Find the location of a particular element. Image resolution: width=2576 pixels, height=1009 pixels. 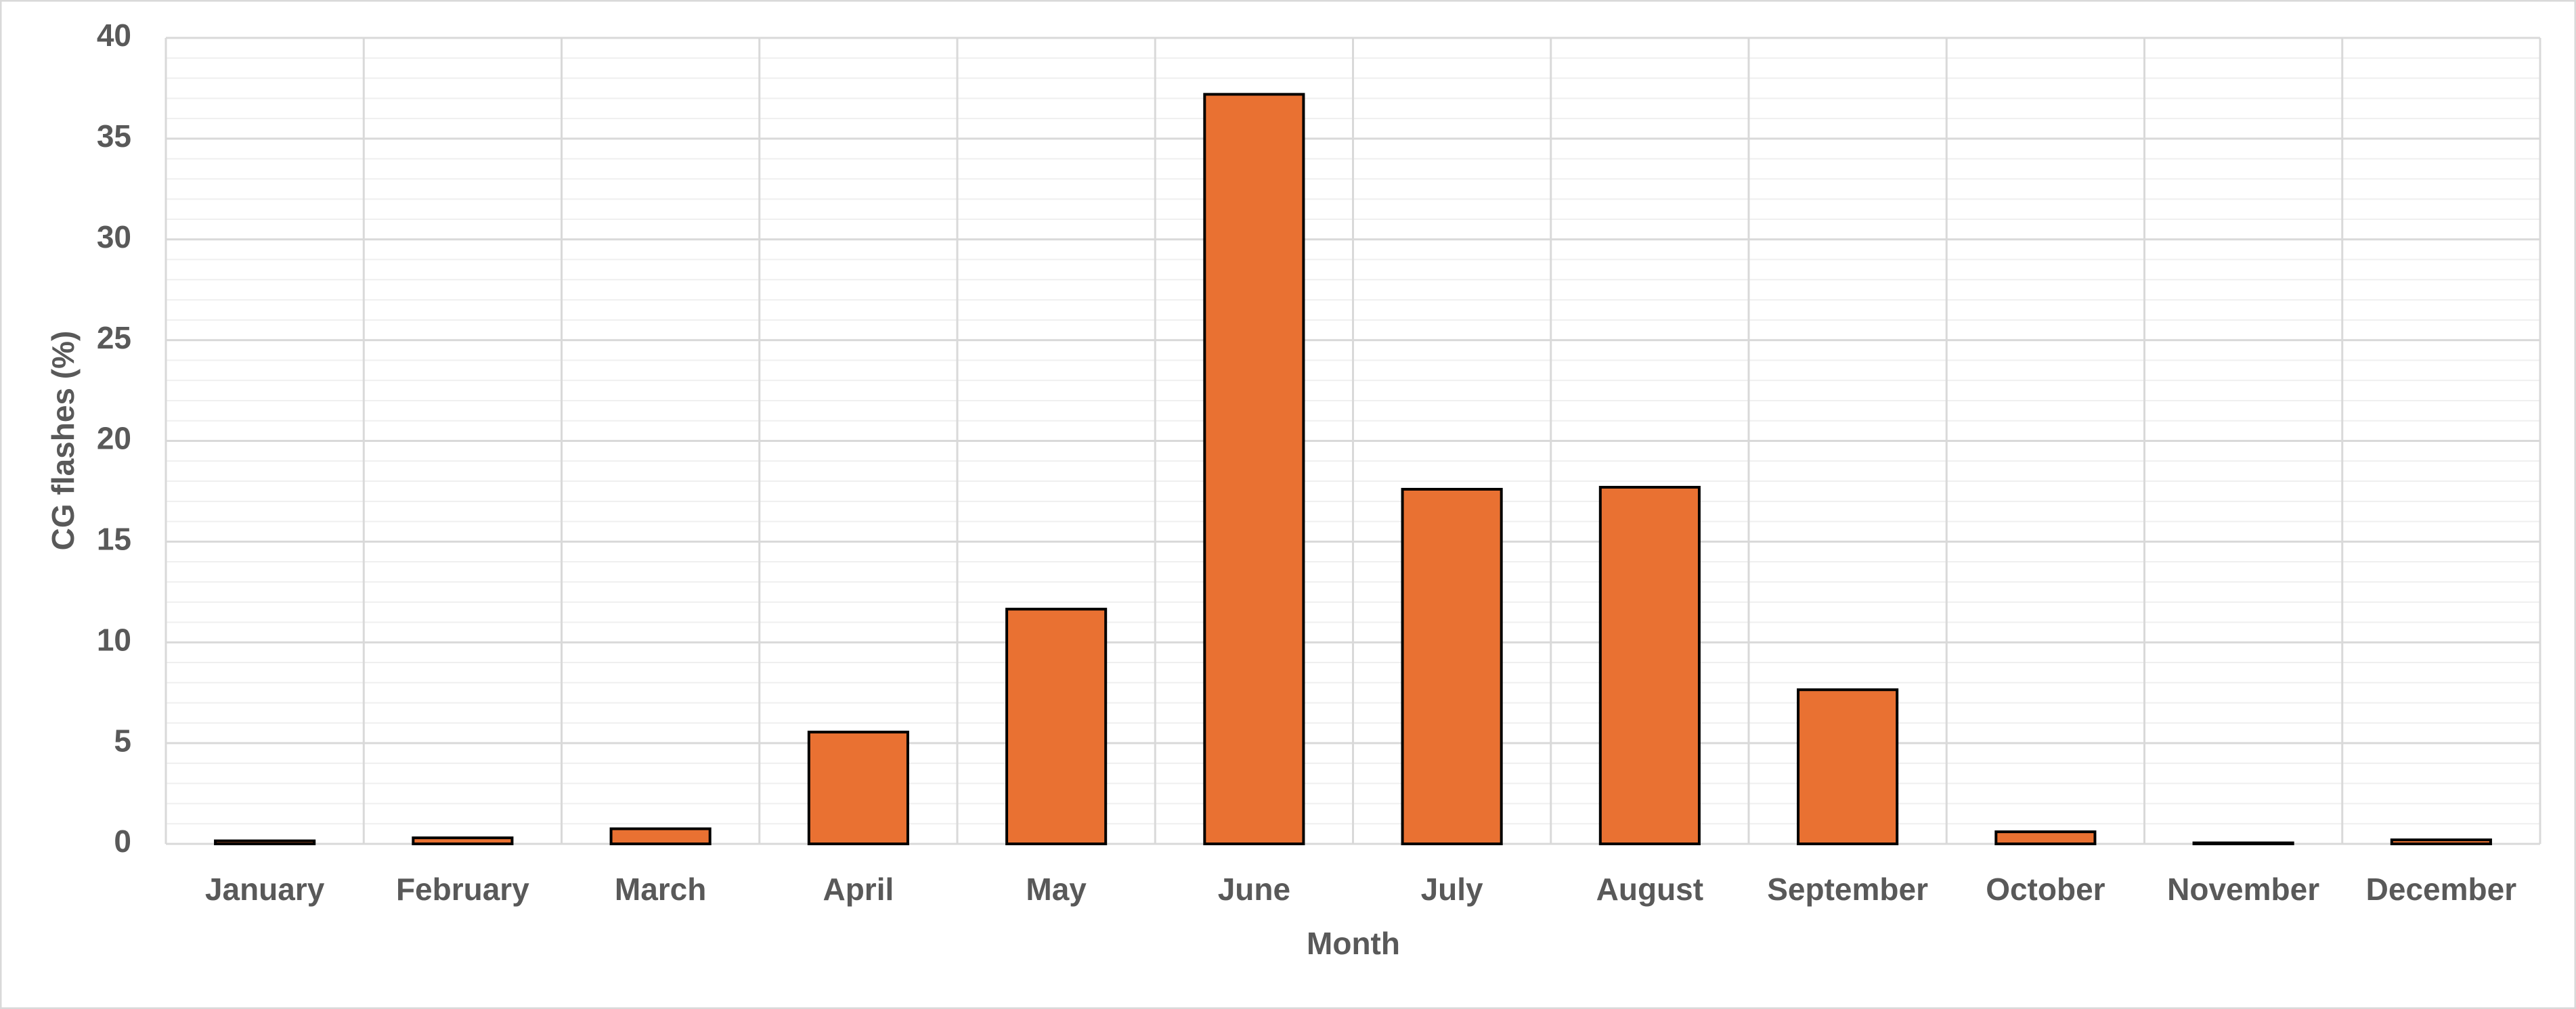

y-tick-label: 10 is located at coordinates (114, 640).